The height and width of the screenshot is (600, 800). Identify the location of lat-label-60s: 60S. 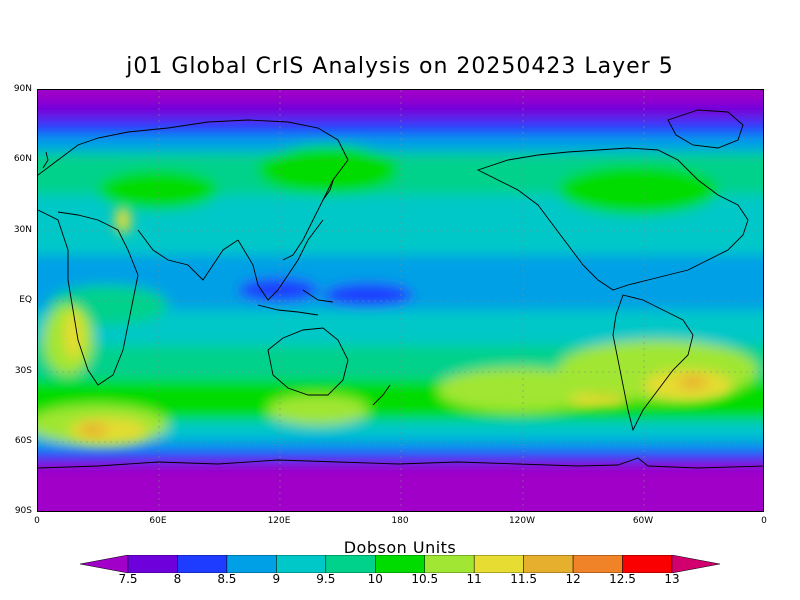
(23, 441).